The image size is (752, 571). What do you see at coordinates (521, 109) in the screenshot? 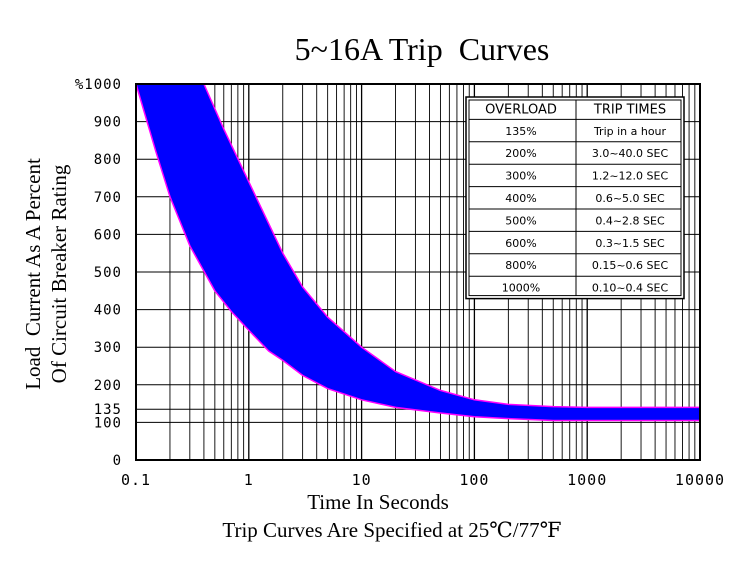
I see `table-header-overload: OVERLOAD` at bounding box center [521, 109].